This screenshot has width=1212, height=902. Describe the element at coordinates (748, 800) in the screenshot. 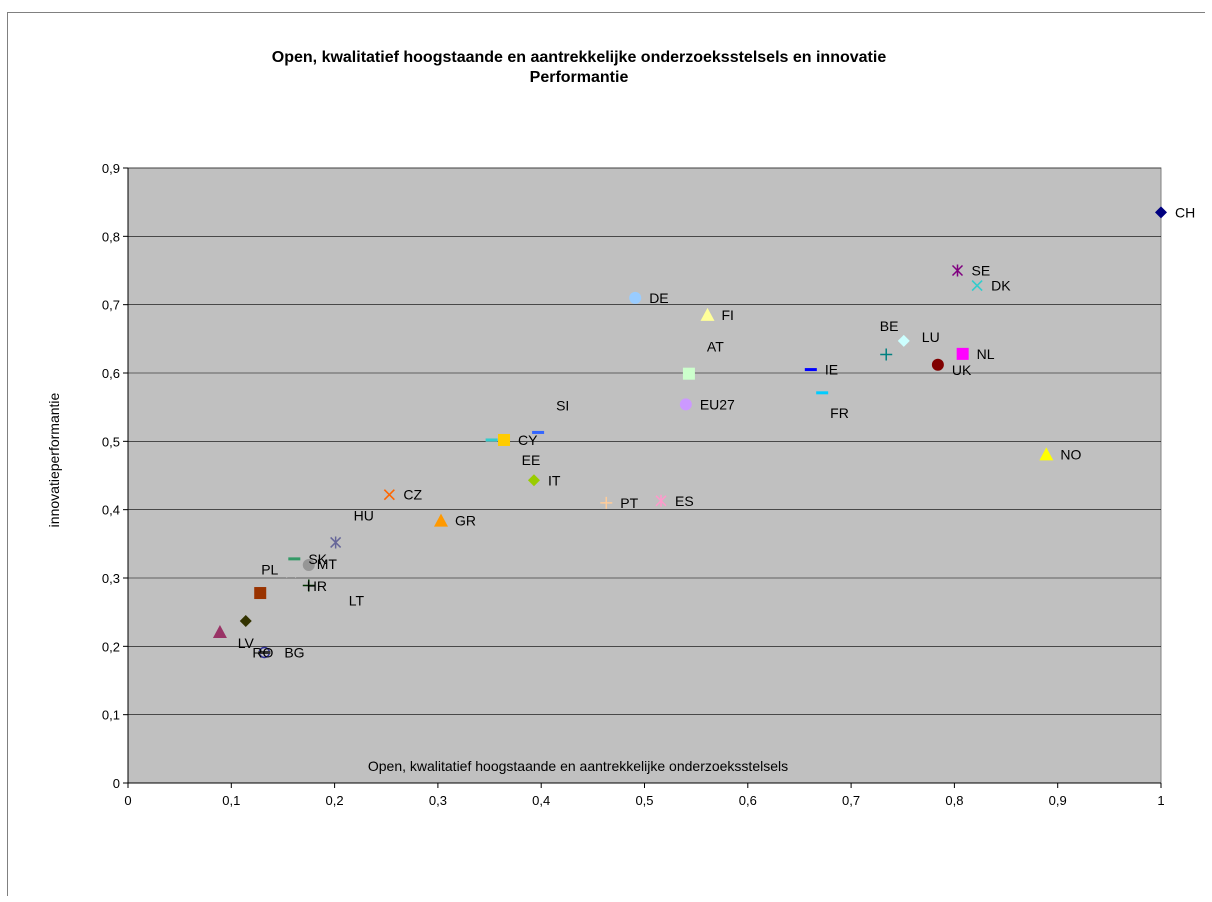

I see `x-tick-label: 0,6` at that location.